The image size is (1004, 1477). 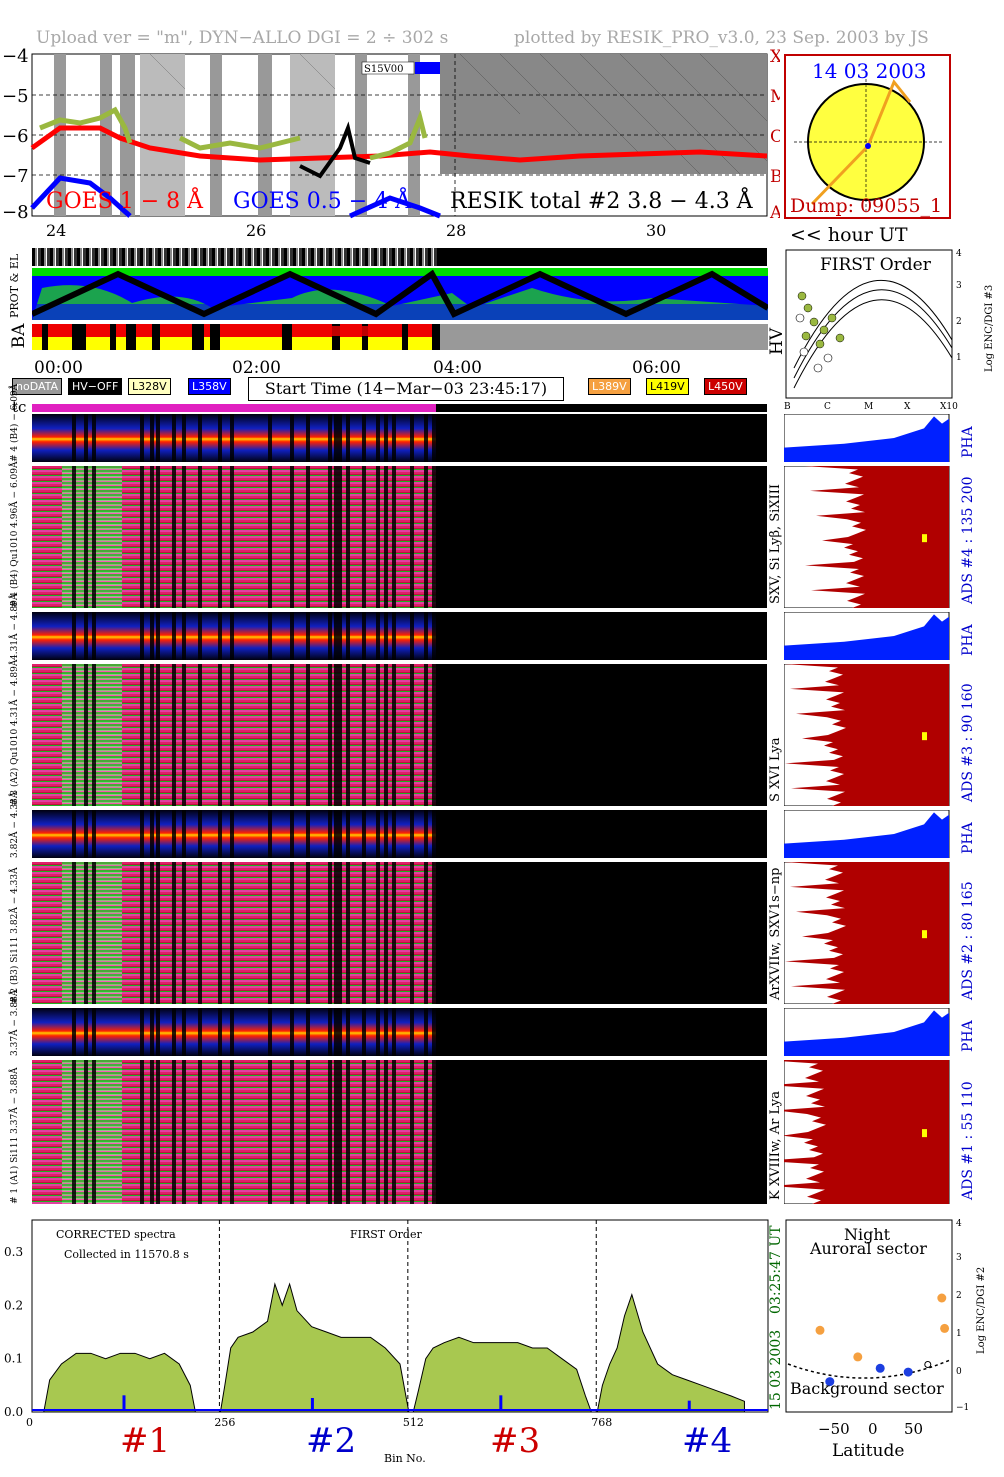 What do you see at coordinates (868, 407) in the screenshot?
I see `first-order-xtick: M` at bounding box center [868, 407].